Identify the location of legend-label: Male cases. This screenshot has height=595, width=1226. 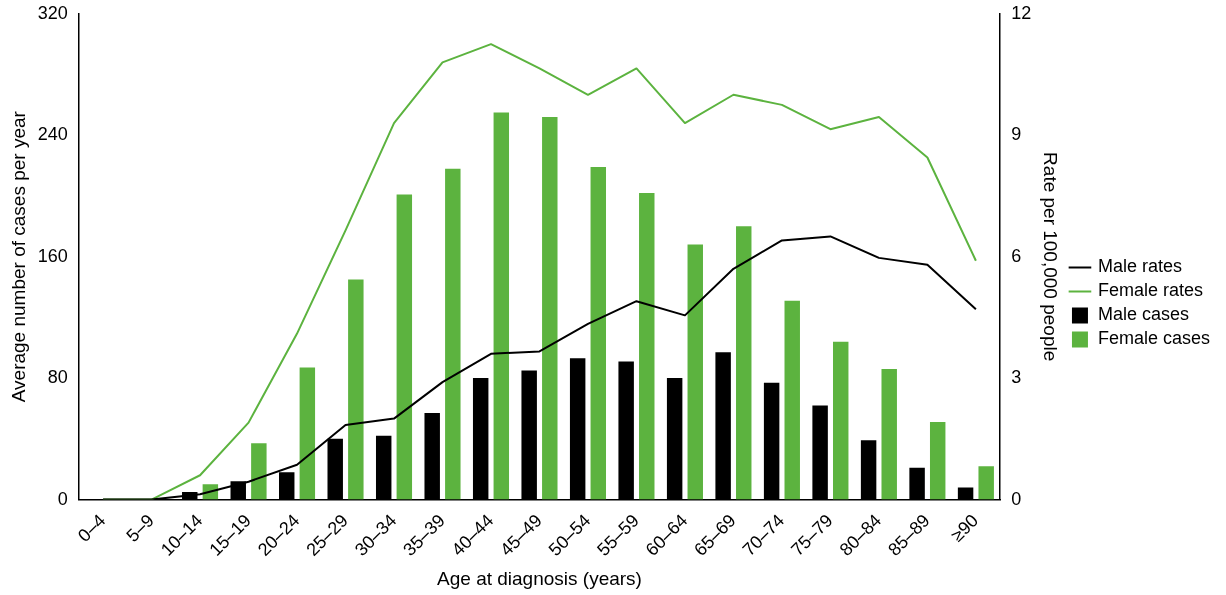
(1143, 314).